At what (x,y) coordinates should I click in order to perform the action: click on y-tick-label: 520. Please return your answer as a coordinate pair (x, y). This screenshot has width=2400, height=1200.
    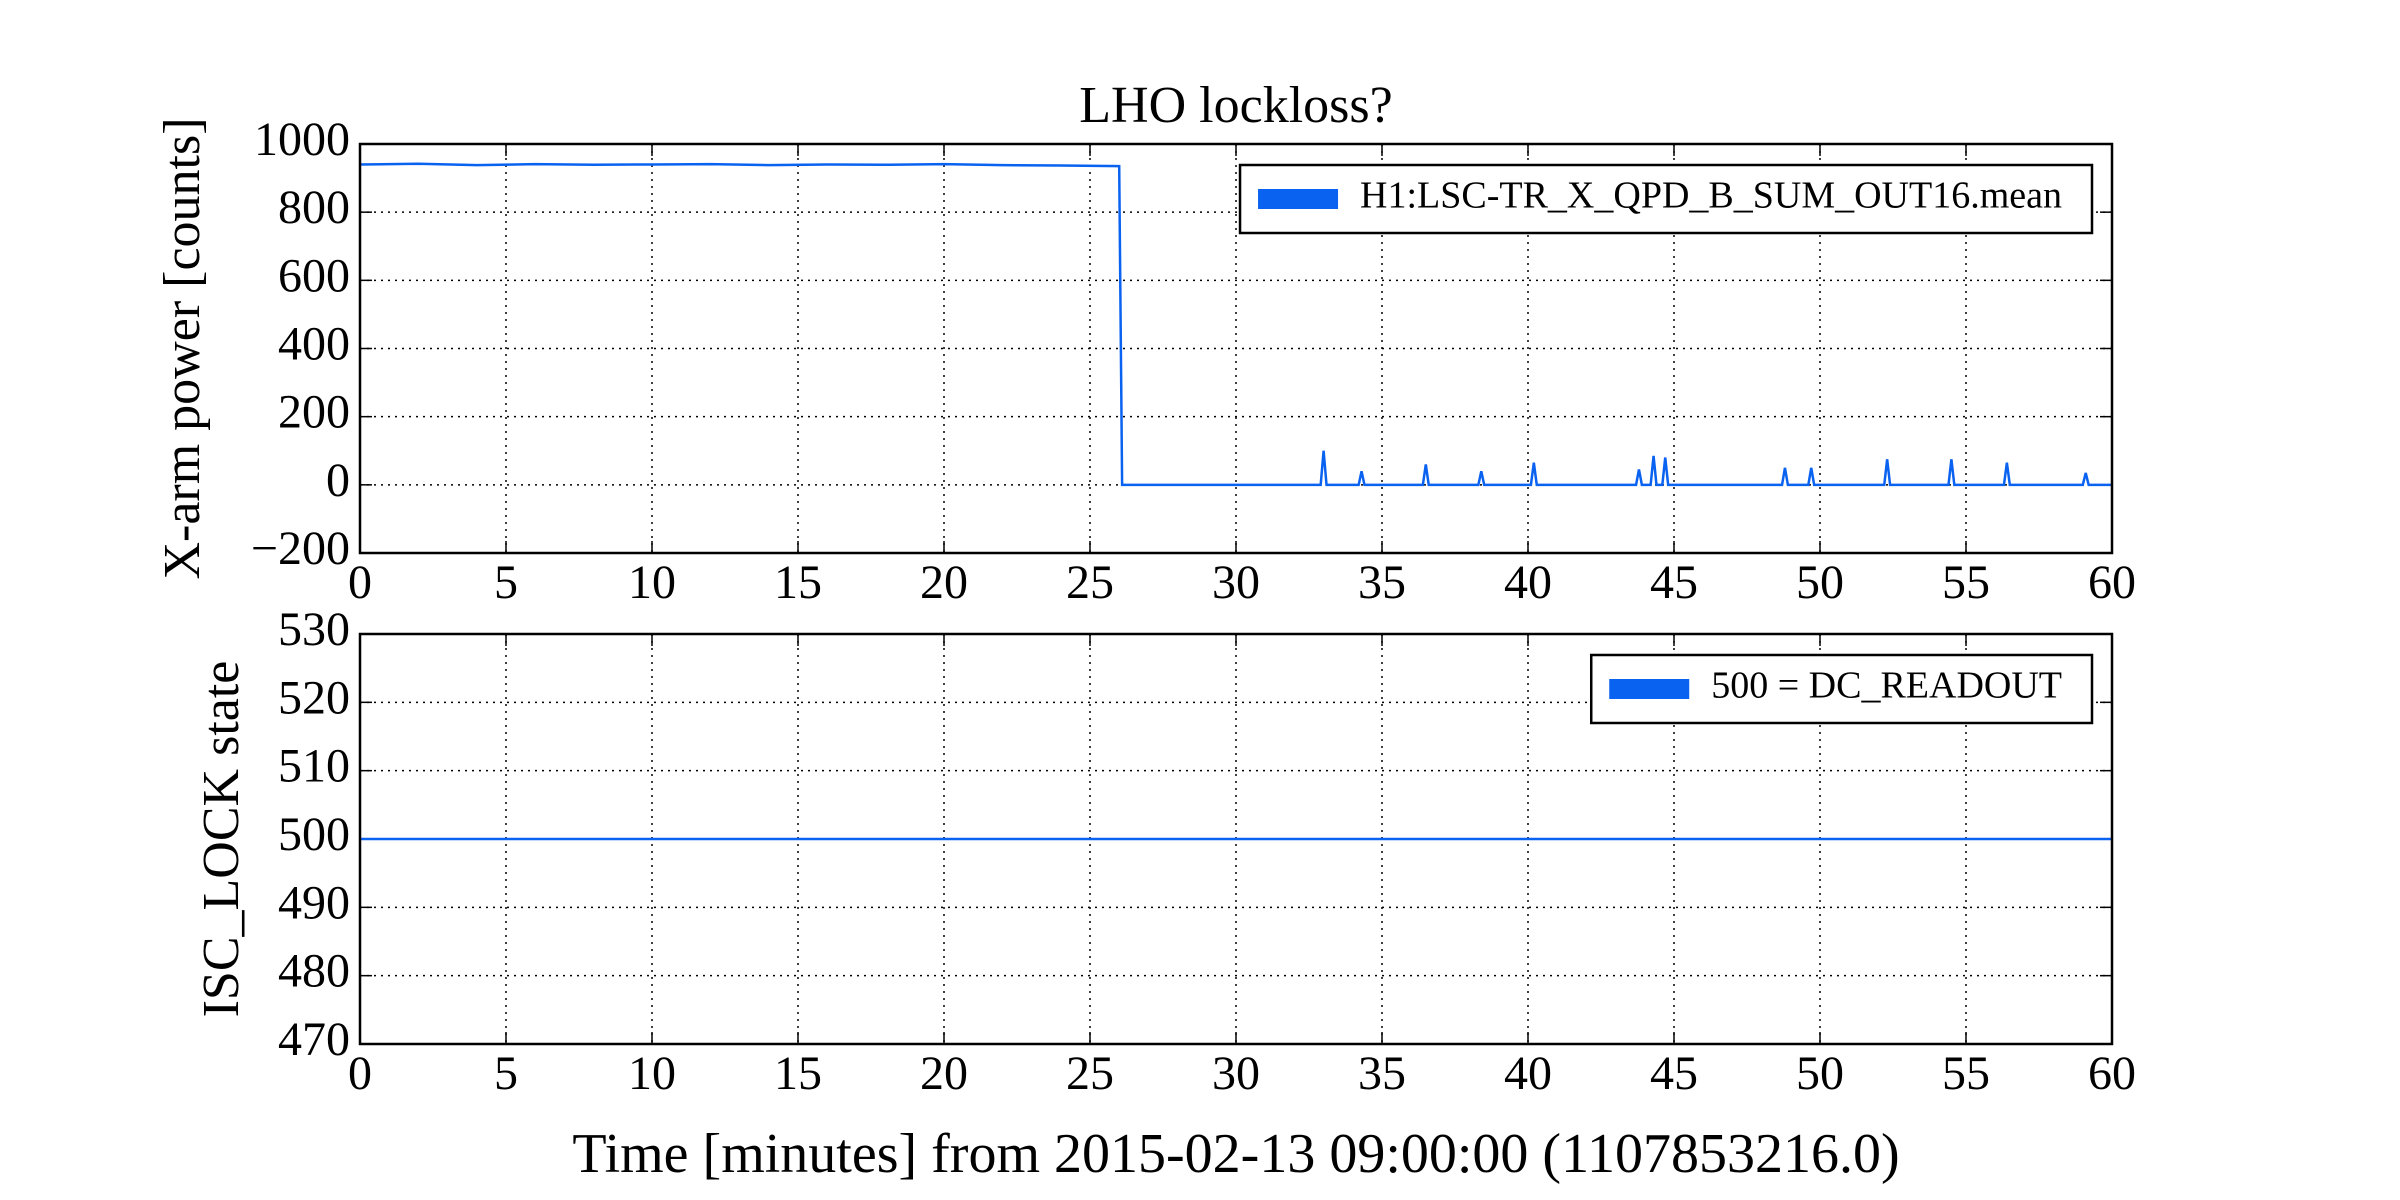
    Looking at the image, I should click on (314, 697).